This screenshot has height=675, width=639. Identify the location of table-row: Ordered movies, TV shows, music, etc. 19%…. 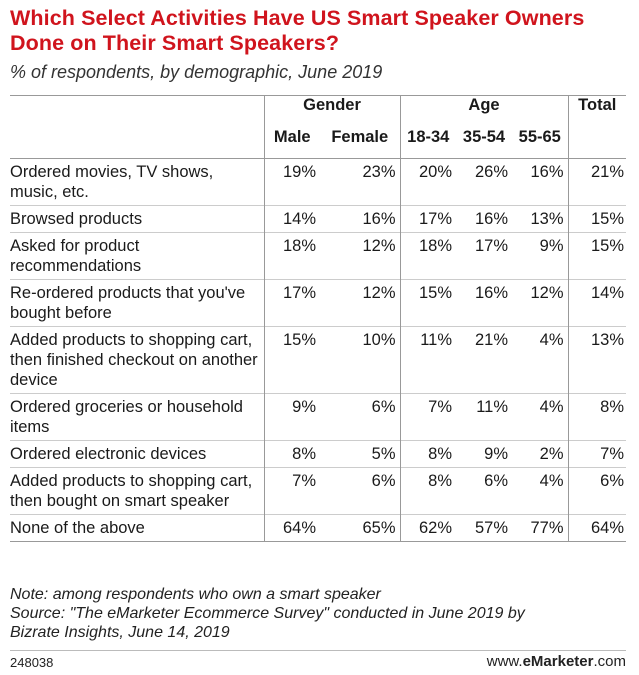
(318, 182).